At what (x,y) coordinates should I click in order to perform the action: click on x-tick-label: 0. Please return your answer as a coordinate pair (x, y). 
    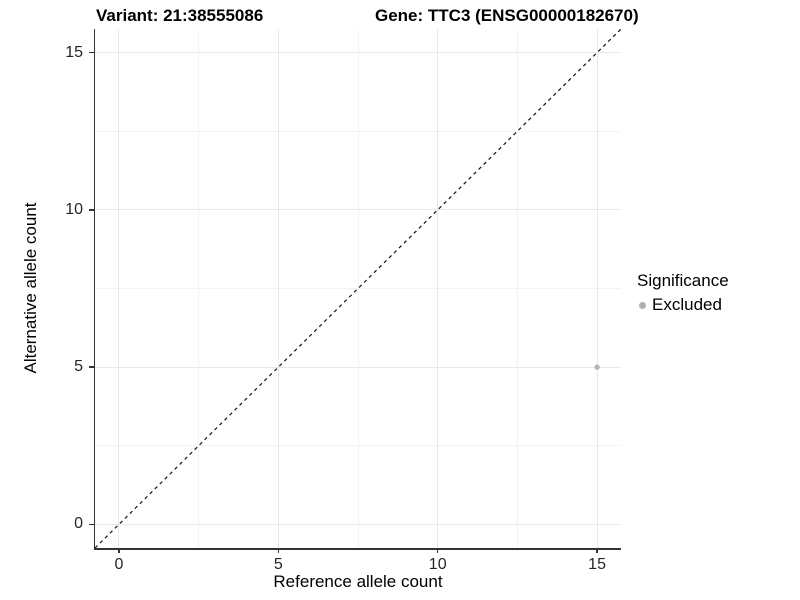
    Looking at the image, I should click on (119, 564).